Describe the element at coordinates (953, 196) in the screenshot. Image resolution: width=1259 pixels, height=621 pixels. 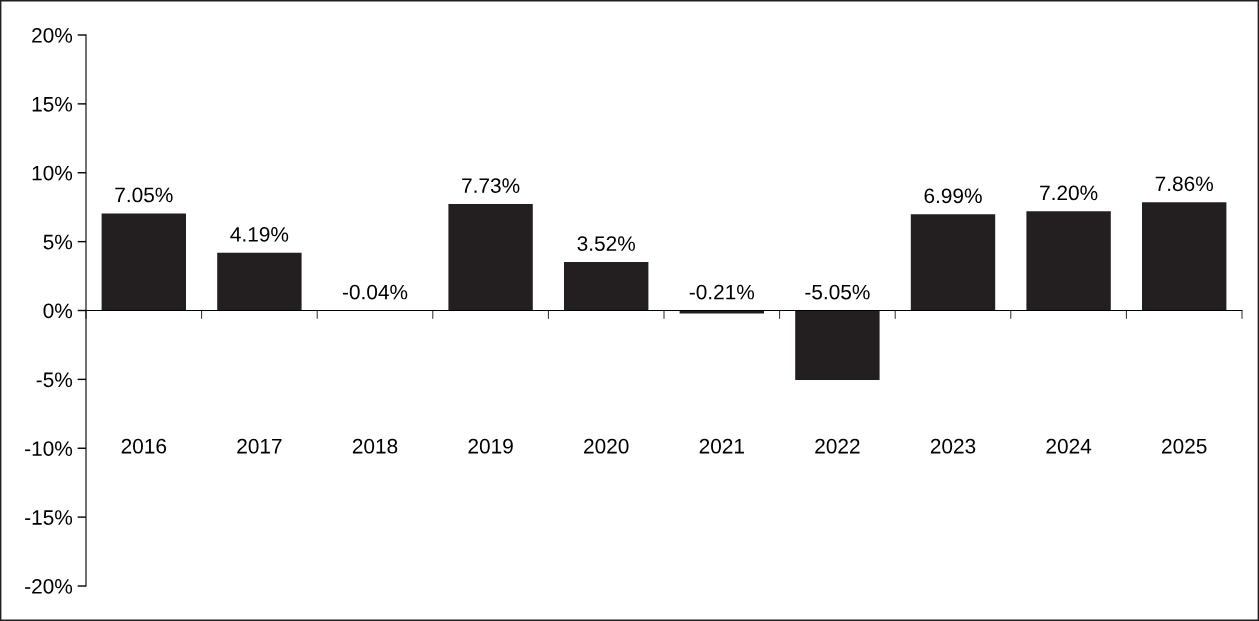
I see `data-label: 6.99%` at that location.